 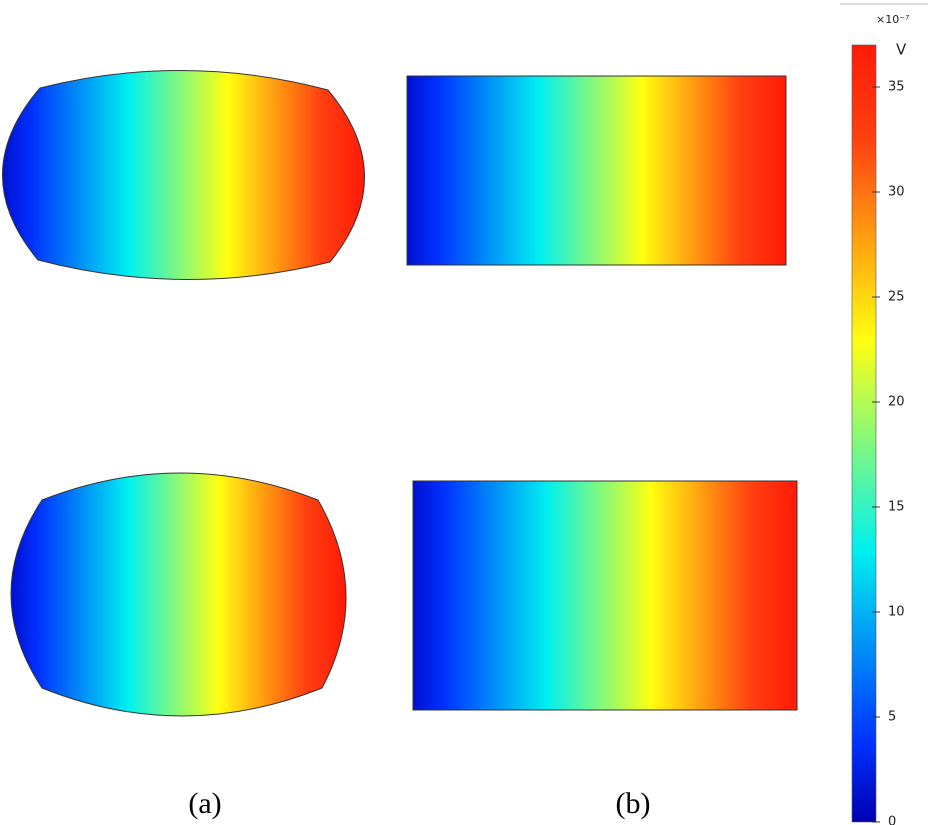 What do you see at coordinates (892, 19) in the screenshot?
I see `colorbar-multiplier: ×10⁻⁷` at bounding box center [892, 19].